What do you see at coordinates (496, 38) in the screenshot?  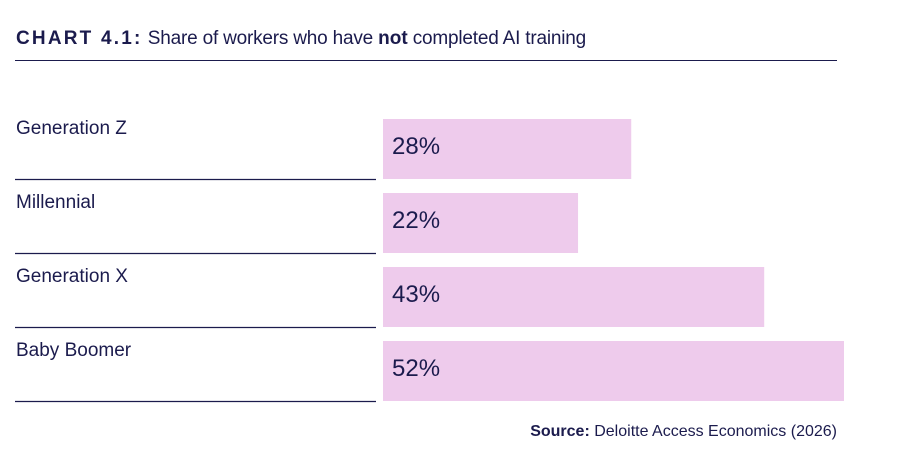 I see `chart-title-end: completed AI training` at bounding box center [496, 38].